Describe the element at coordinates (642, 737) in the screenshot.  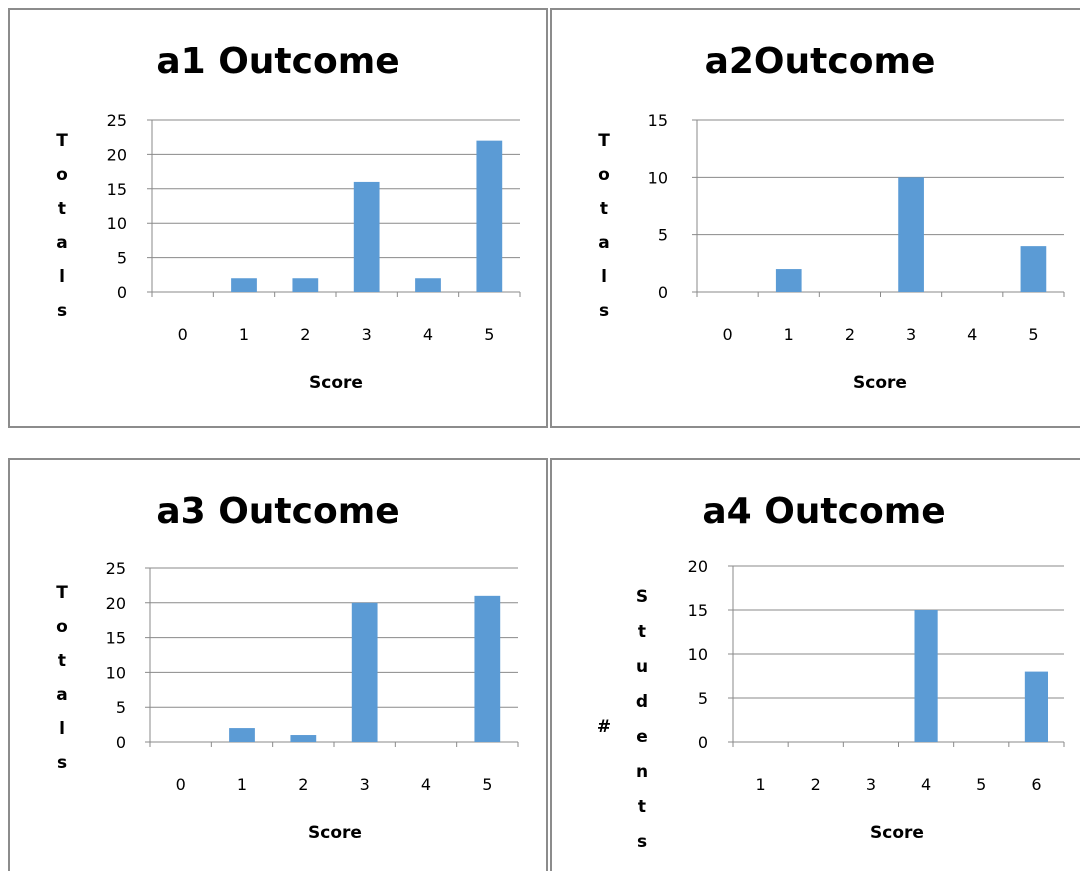
I see `y-axis-title-letter: e` at that location.